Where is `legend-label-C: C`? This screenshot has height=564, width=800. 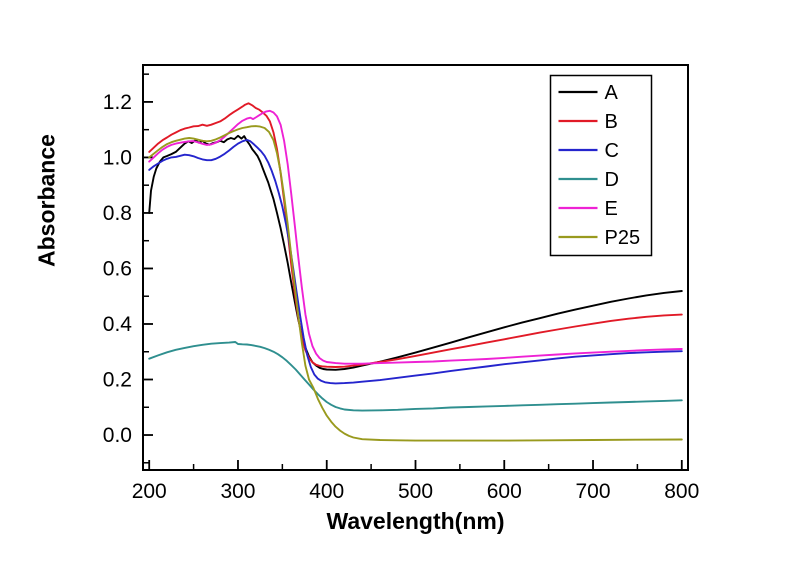
legend-label-C: C is located at coordinates (612, 151).